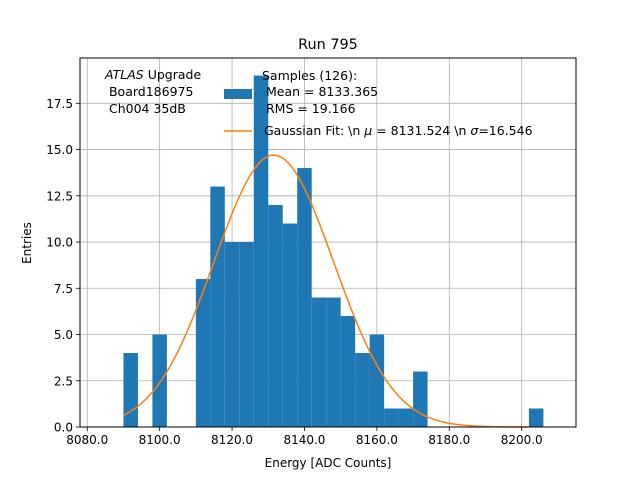 The width and height of the screenshot is (640, 480). Describe the element at coordinates (152, 74) in the screenshot. I see `annotation-line-1: ATLAS Upgrade` at that location.